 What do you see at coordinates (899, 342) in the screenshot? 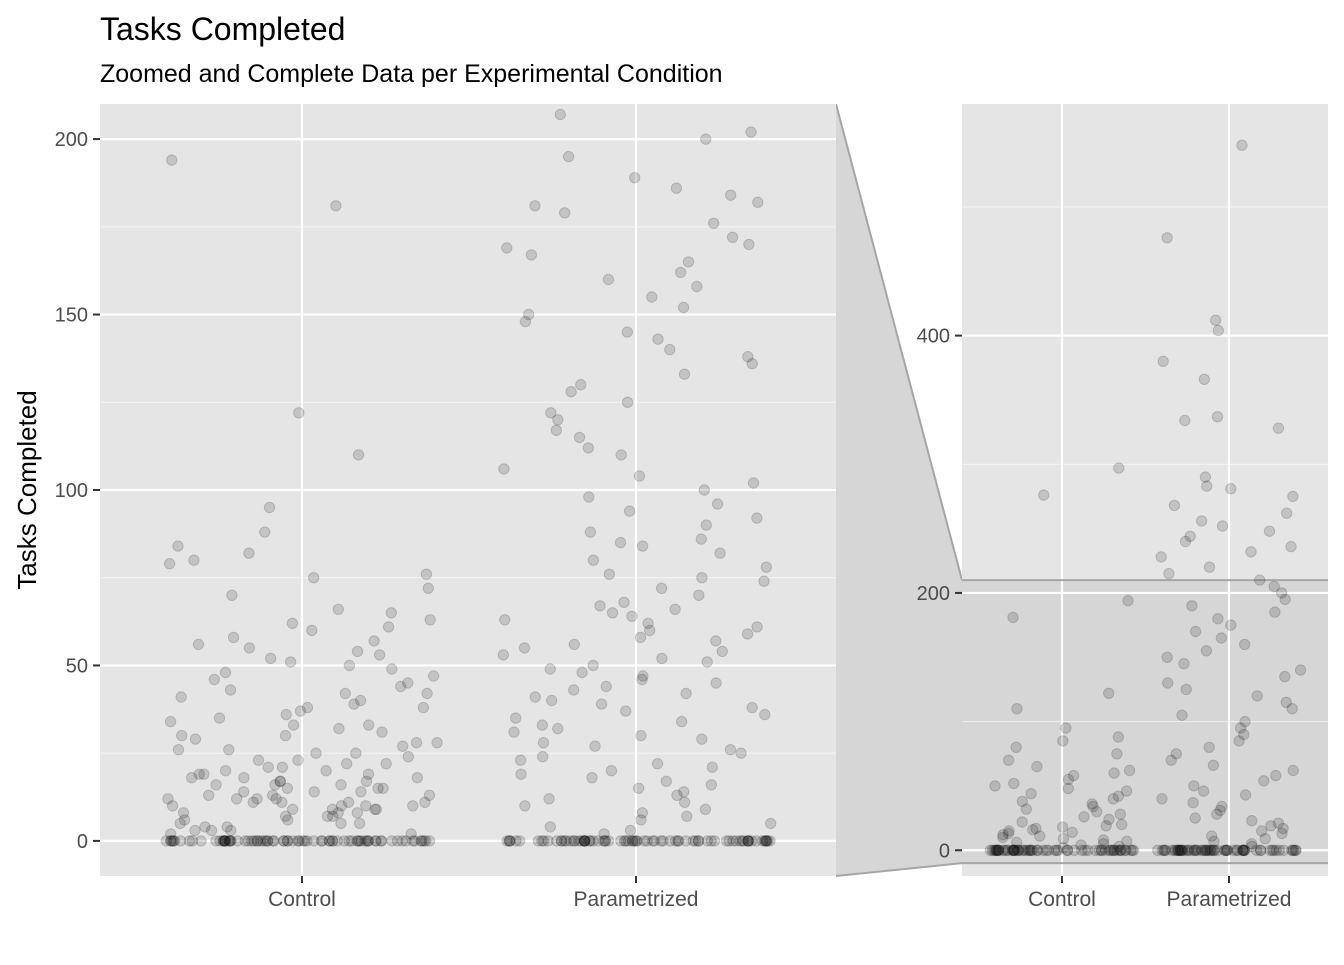
I see `zoom-connector-line` at bounding box center [899, 342].